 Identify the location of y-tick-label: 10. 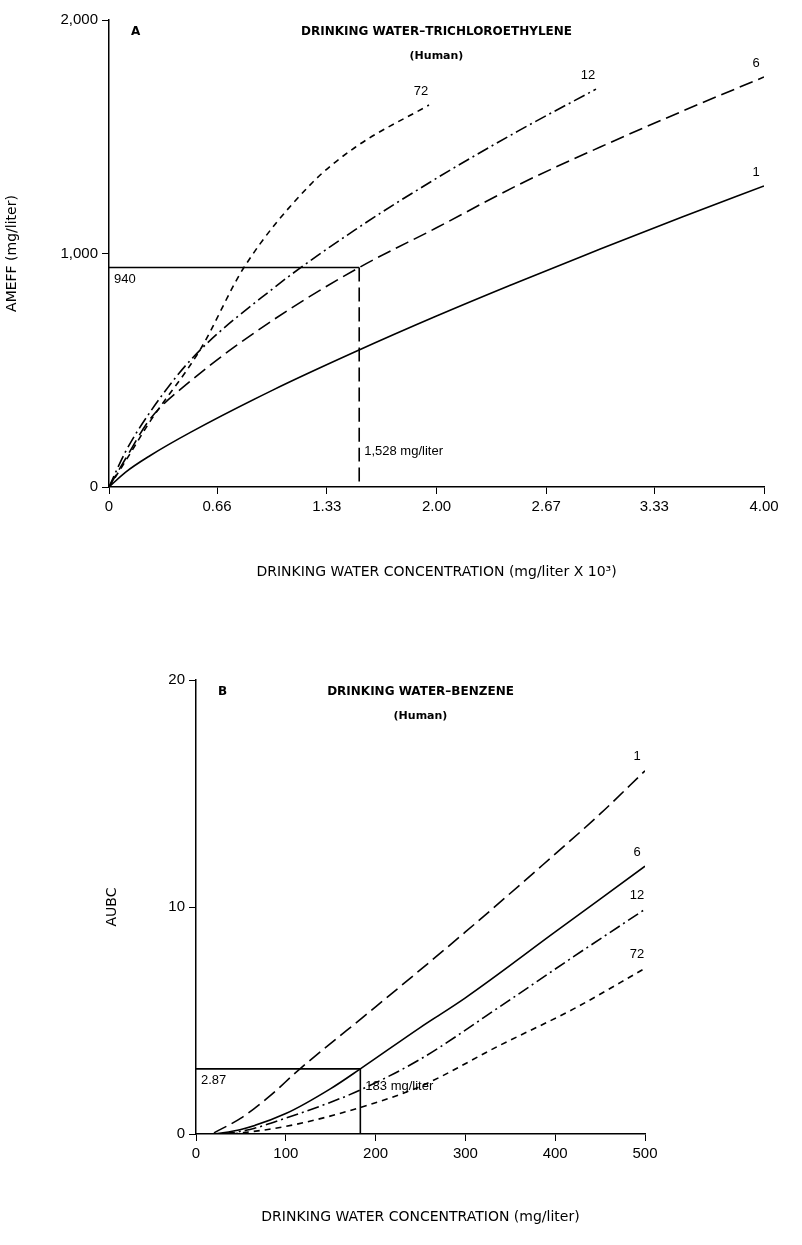
(176, 906).